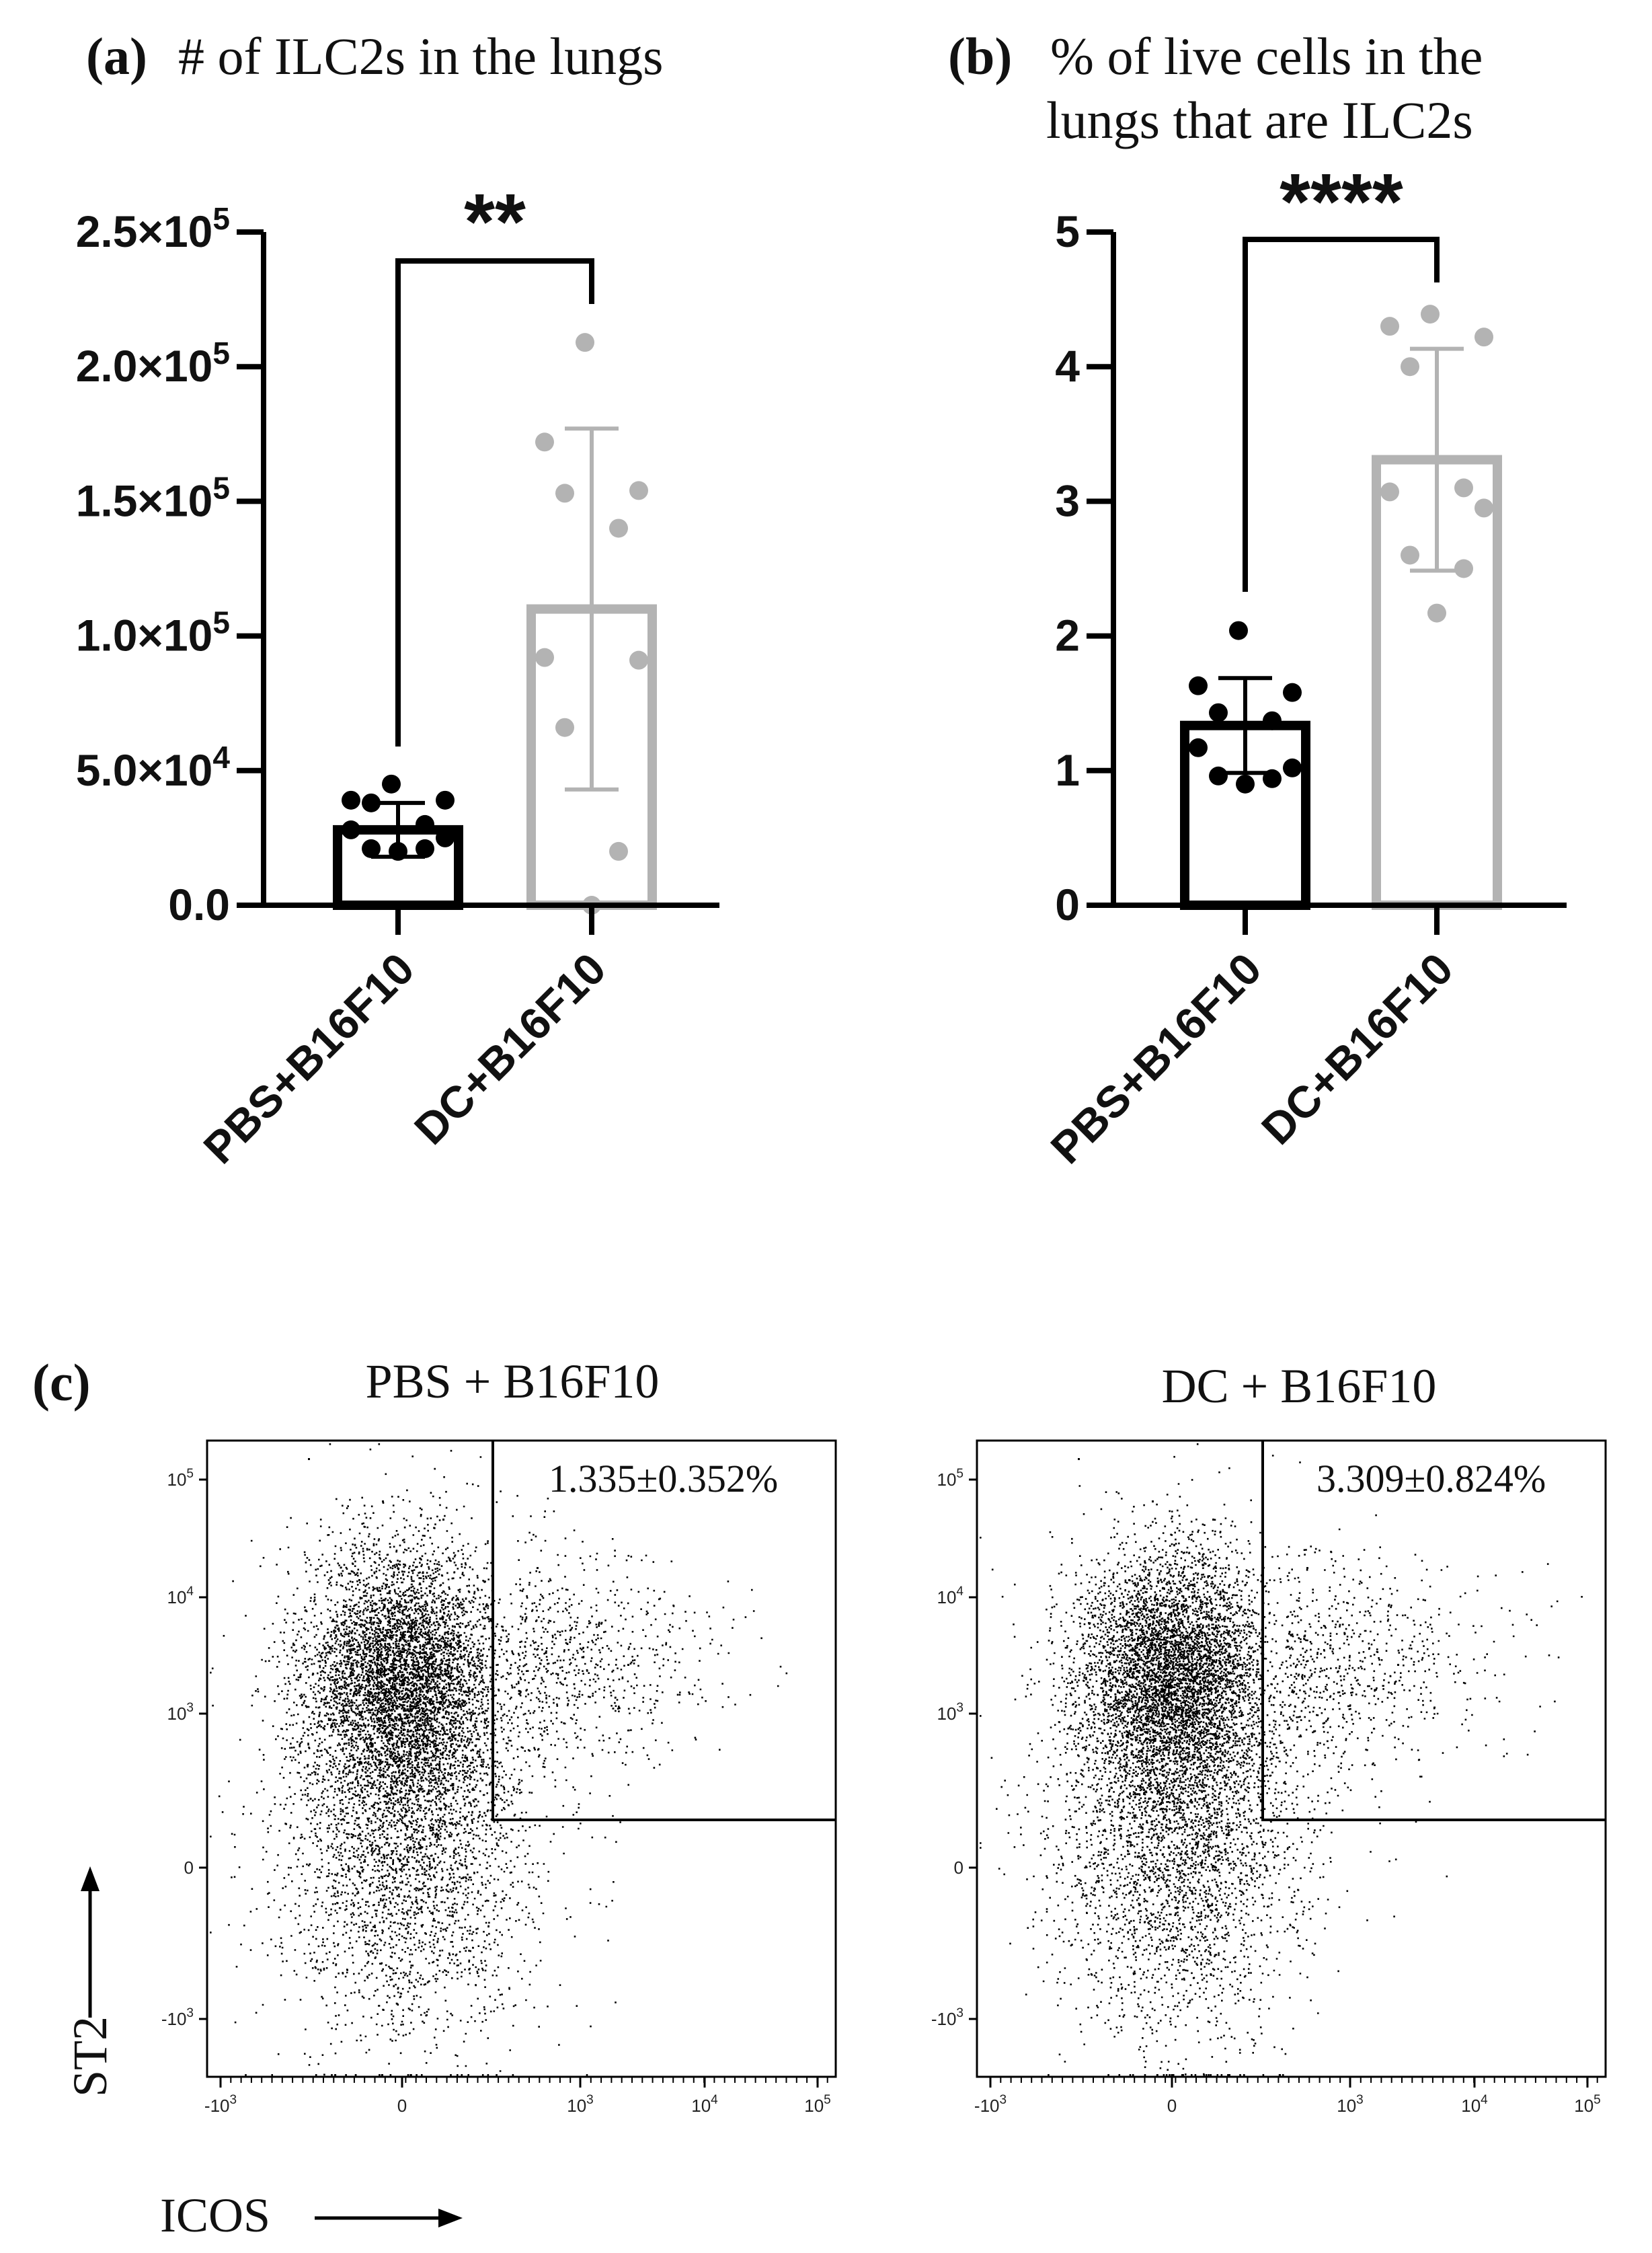 The width and height of the screenshot is (1652, 2253). I want to click on panel-a-significance-bracket, so click(494, 502).